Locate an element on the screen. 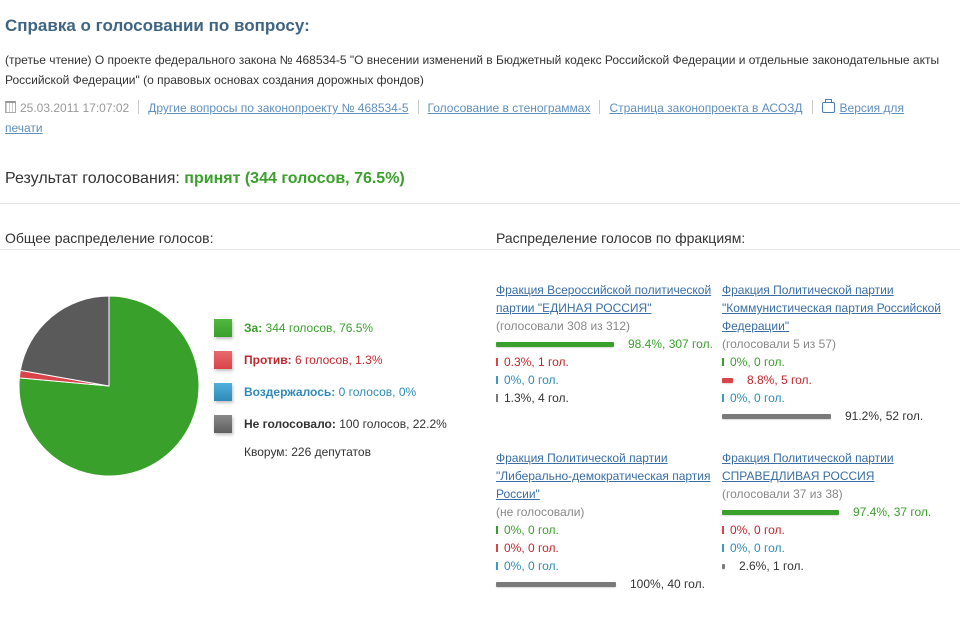 The width and height of the screenshot is (960, 639). legend-key: Не голосовало: is located at coordinates (290, 424).